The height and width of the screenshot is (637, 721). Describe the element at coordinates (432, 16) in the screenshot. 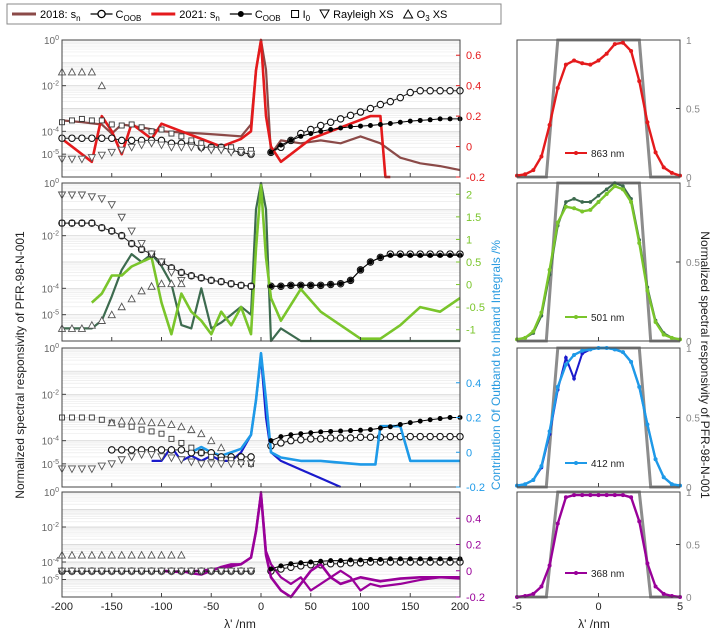

I see `legend-label: O3 XS` at that location.